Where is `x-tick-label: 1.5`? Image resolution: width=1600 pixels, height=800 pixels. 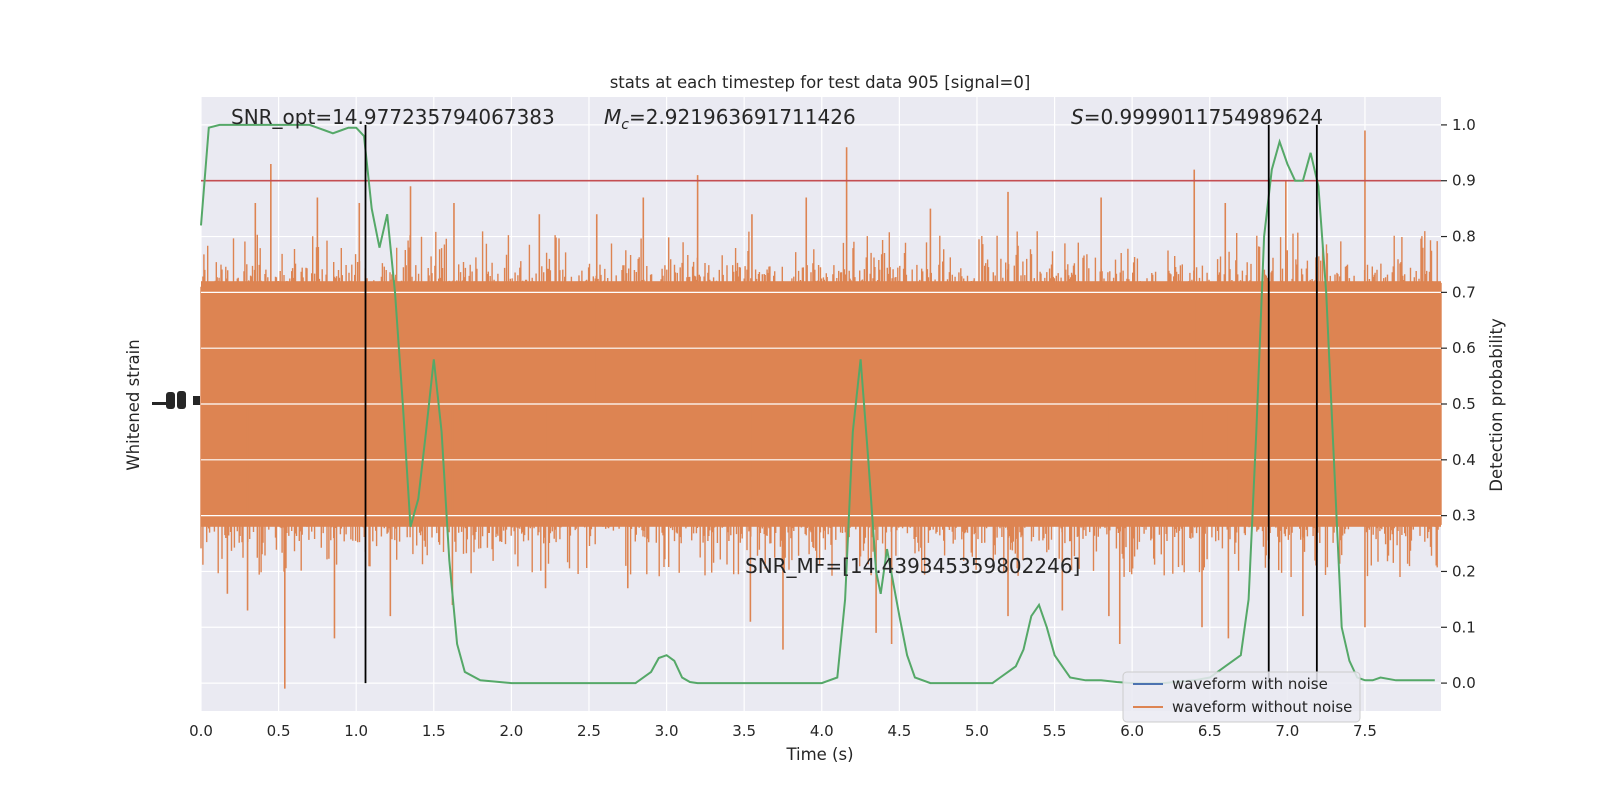
x-tick-label: 1.5 is located at coordinates (434, 731).